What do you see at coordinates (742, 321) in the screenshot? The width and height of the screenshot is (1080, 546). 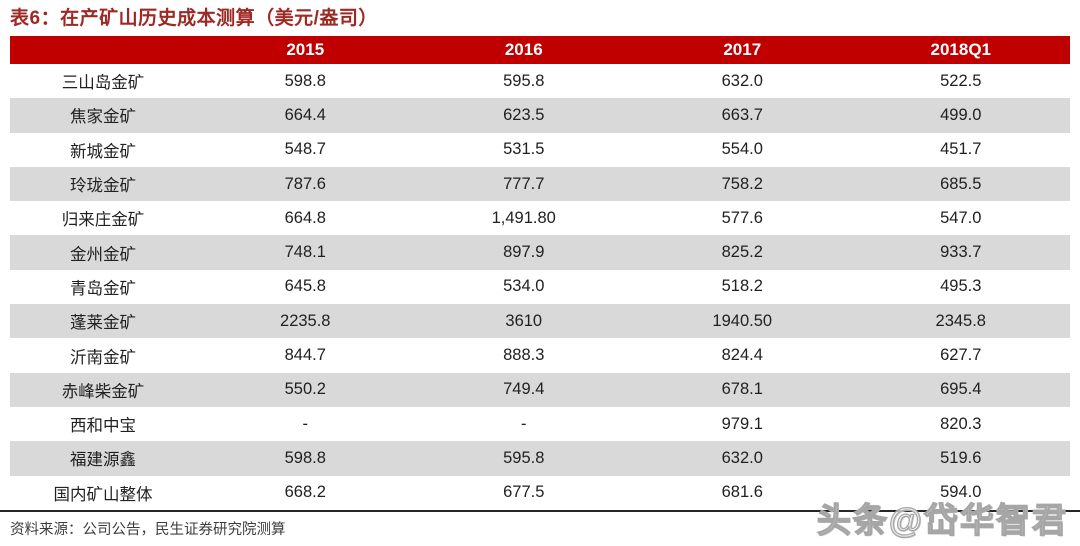 I see `value-cell: 1940.50` at bounding box center [742, 321].